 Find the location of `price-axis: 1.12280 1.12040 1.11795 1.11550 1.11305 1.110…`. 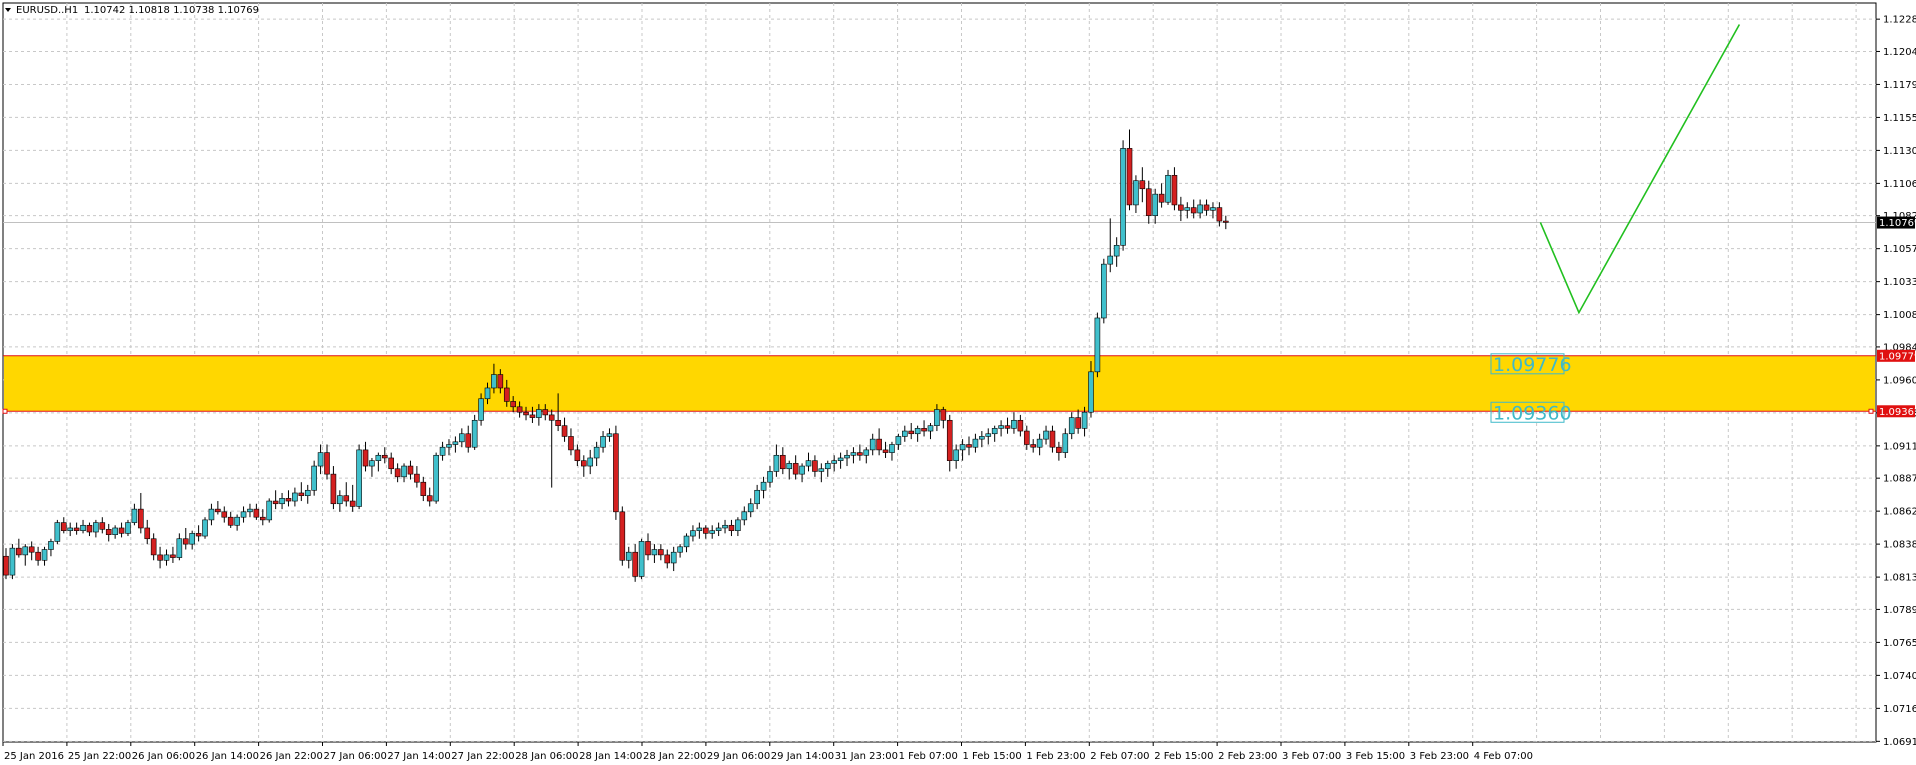

price-axis: 1.12280 1.12040 1.11795 1.11550 1.11305 1.110… is located at coordinates (1896, 381).